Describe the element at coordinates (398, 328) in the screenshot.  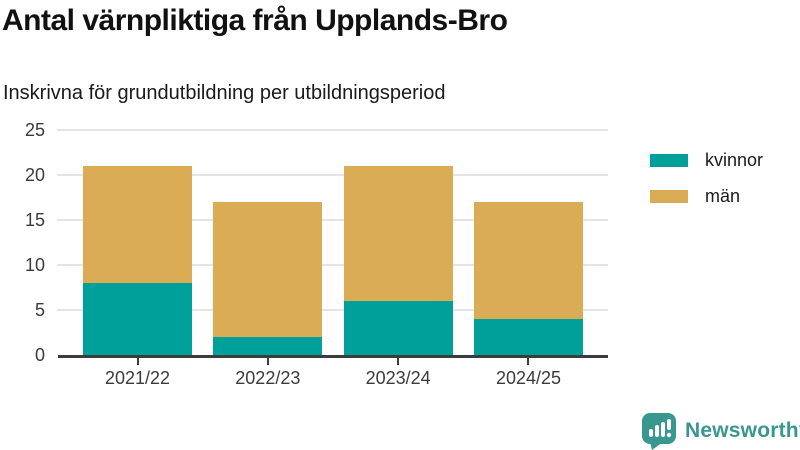
I see `bar-segment-kvinnor-2023/24` at that location.